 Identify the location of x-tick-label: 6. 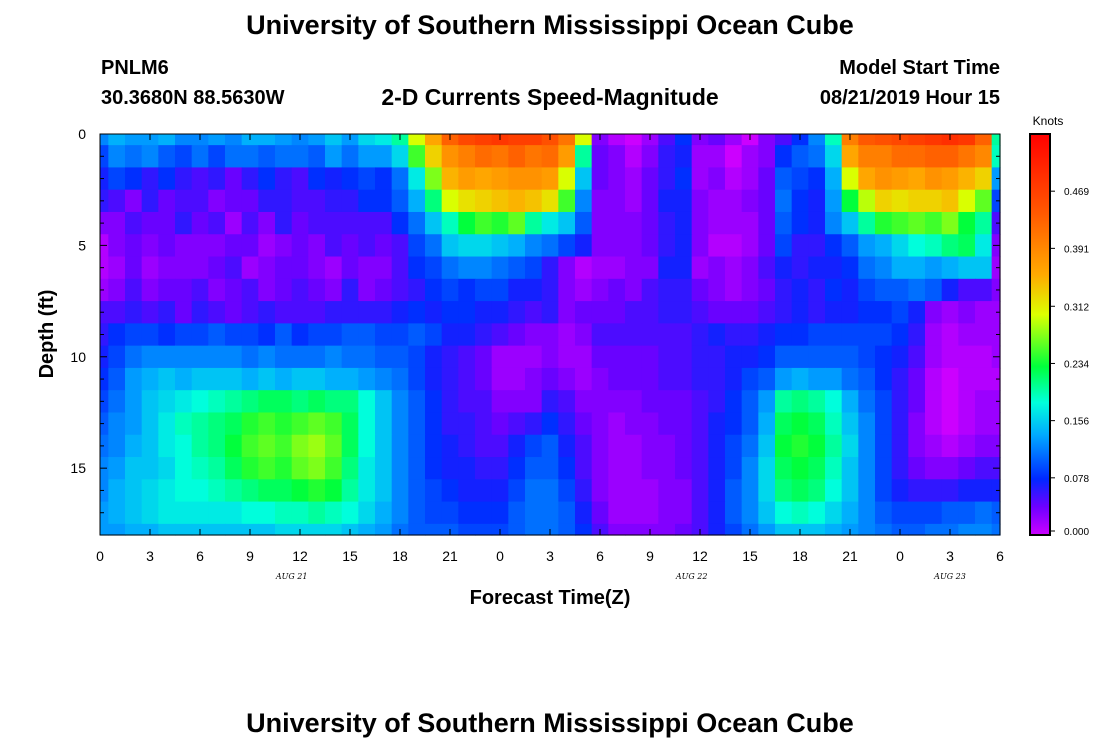
(200, 556).